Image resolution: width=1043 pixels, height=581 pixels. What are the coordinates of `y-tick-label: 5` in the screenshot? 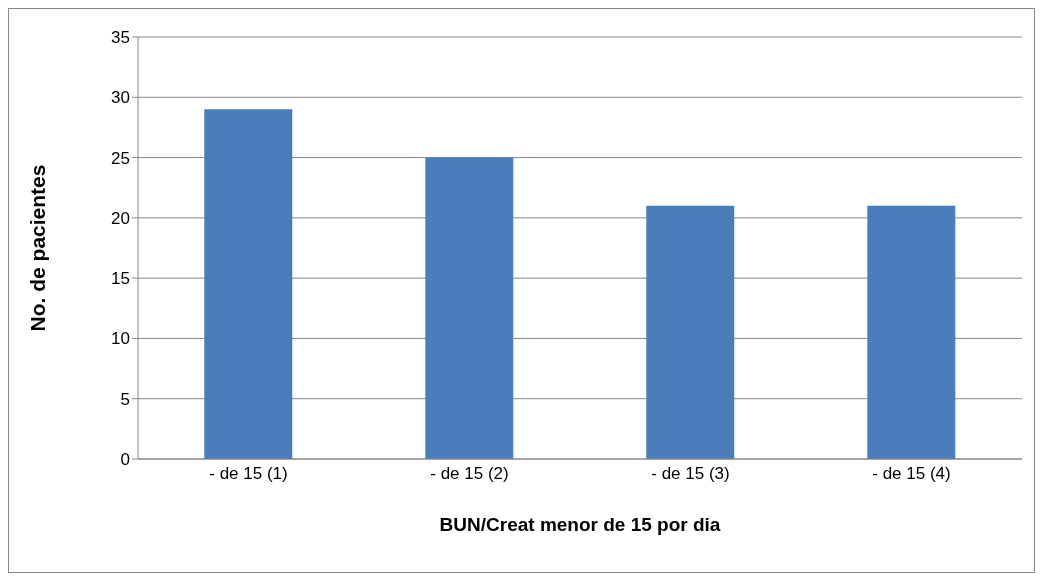 It's located at (125, 399).